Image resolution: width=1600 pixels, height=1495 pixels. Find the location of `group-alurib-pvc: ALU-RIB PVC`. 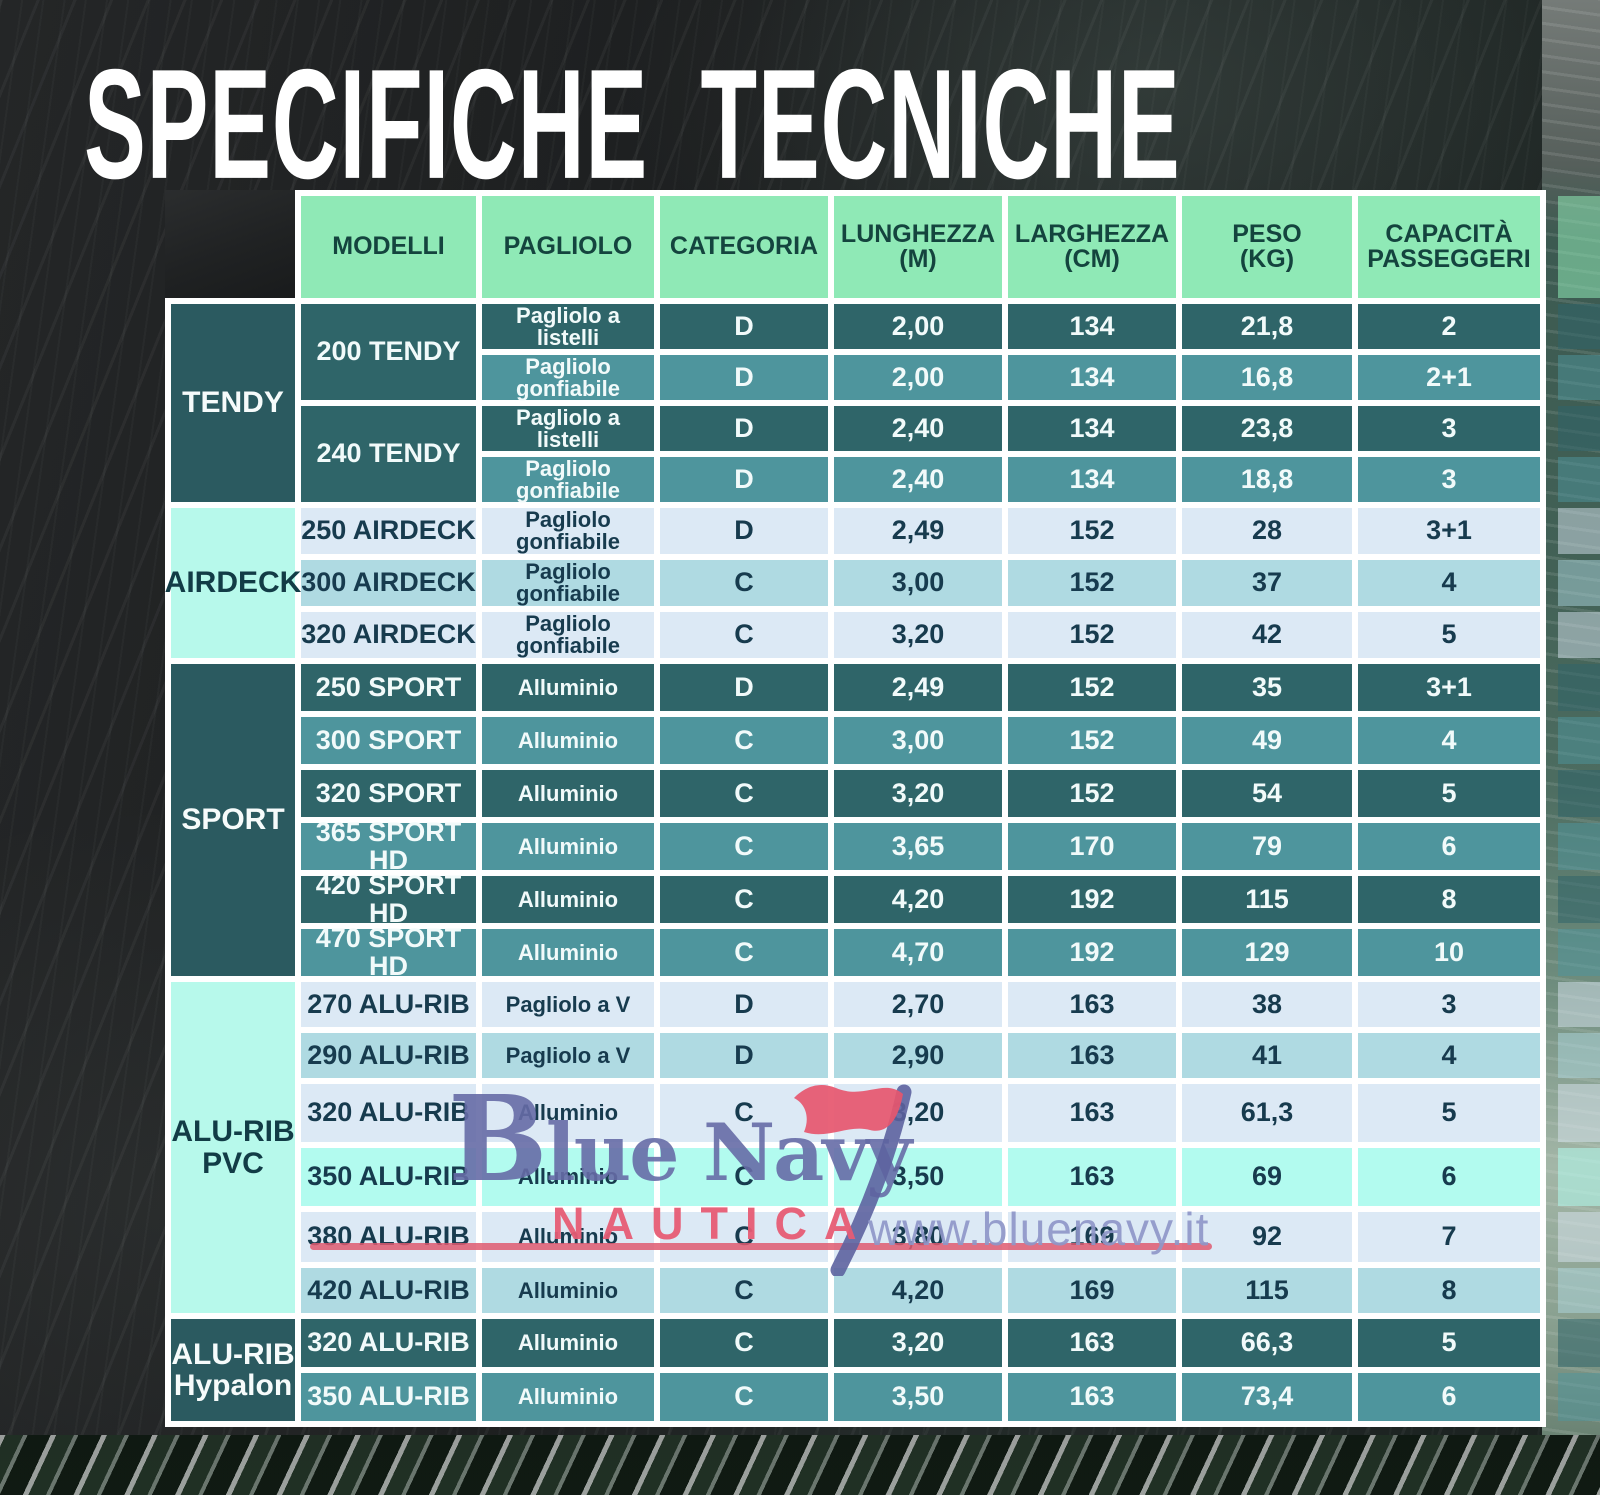

group-alurib-pvc: ALU-RIB PVC is located at coordinates (233, 1147).